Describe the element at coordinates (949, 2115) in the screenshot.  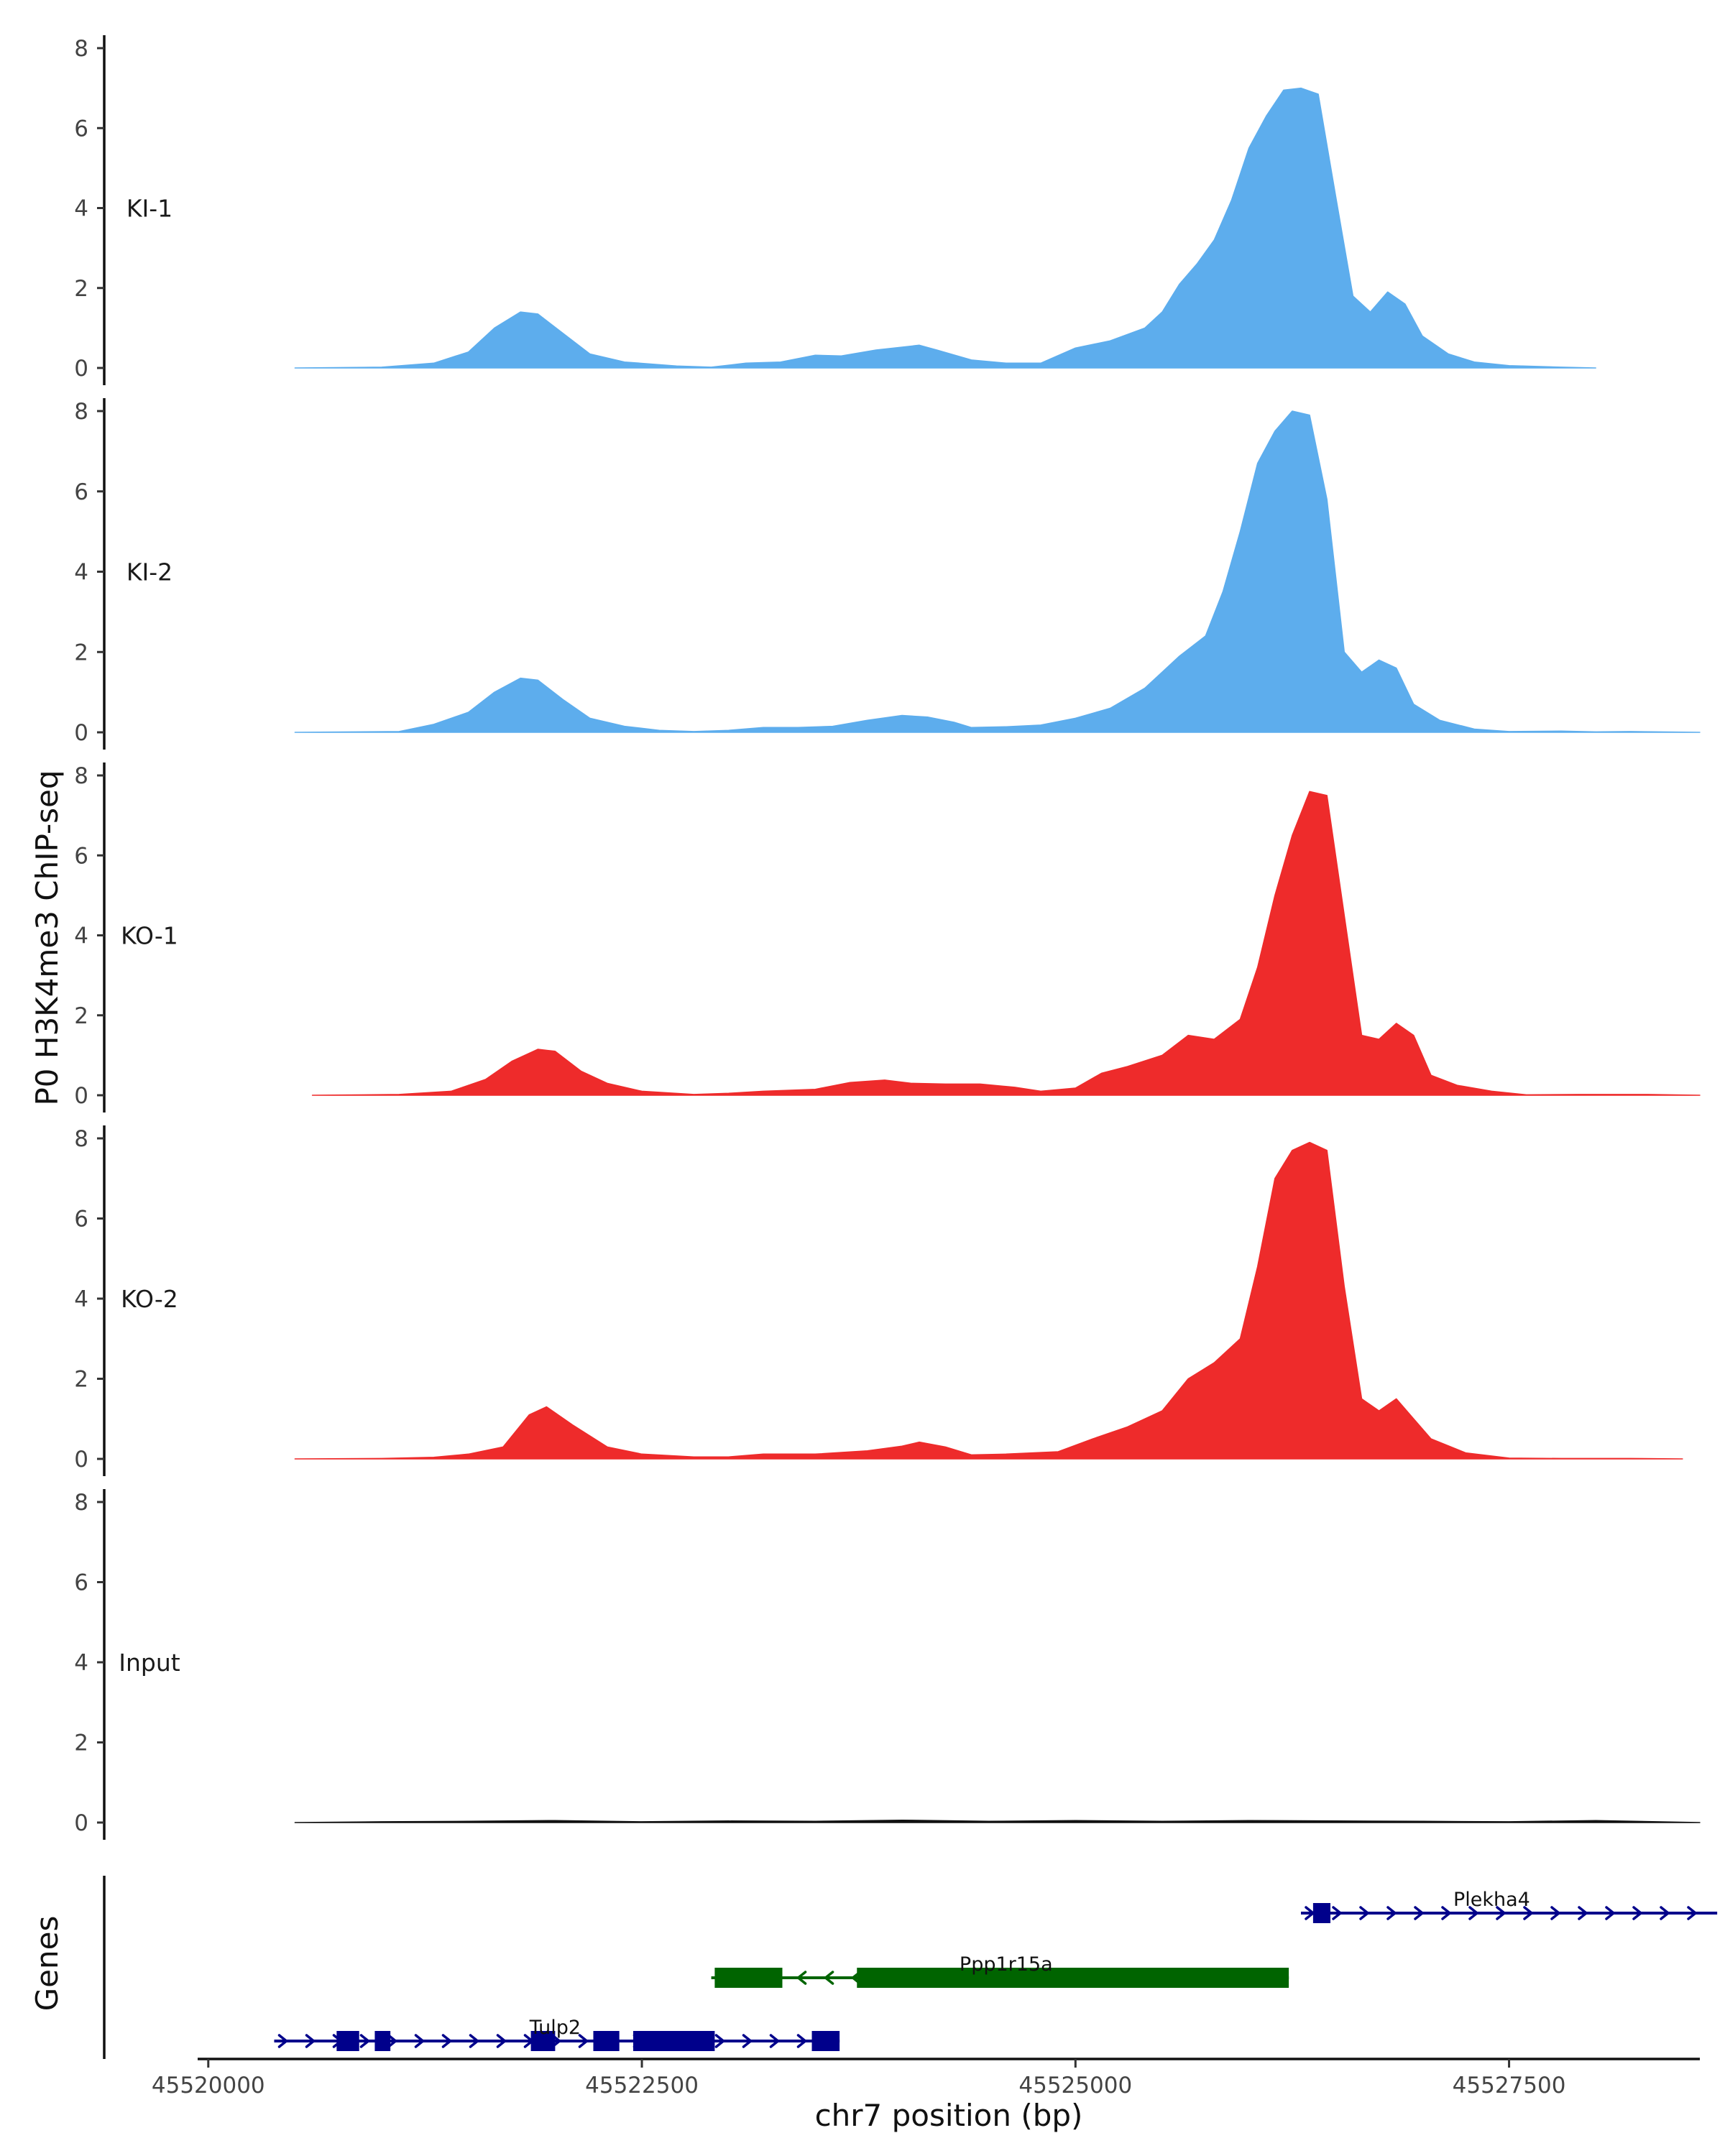
I see `x-axis-title: chr7 position (bp)` at that location.